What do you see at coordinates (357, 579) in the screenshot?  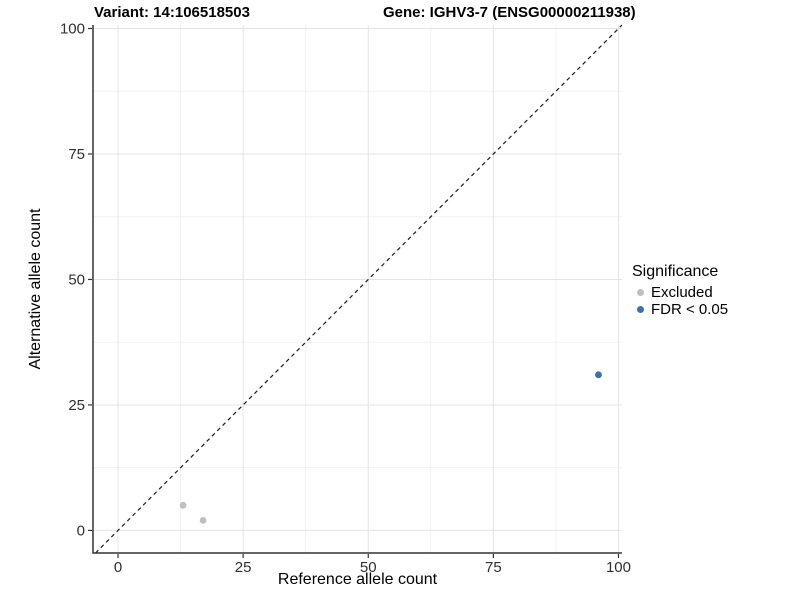 I see `x-axis-label: Reference allele count` at bounding box center [357, 579].